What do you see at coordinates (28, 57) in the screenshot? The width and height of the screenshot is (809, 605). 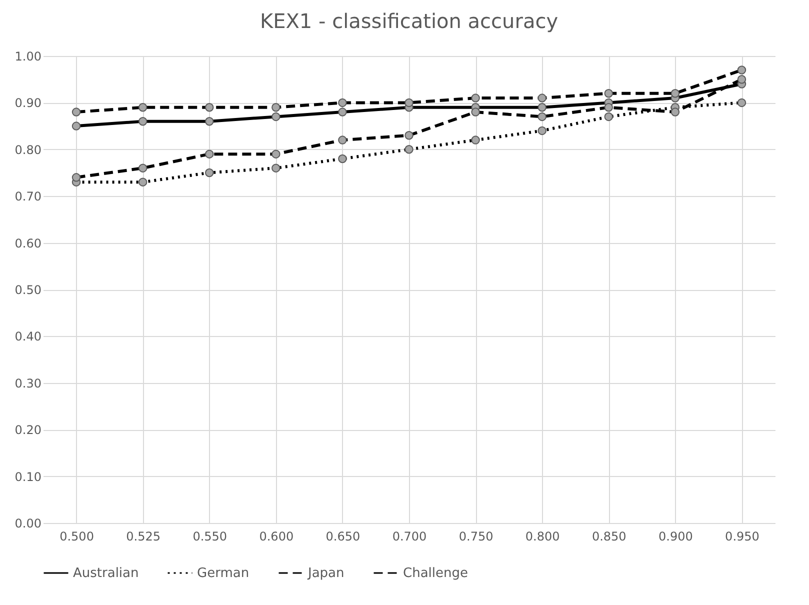 I see `y-tick-label: 1.00` at bounding box center [28, 57].